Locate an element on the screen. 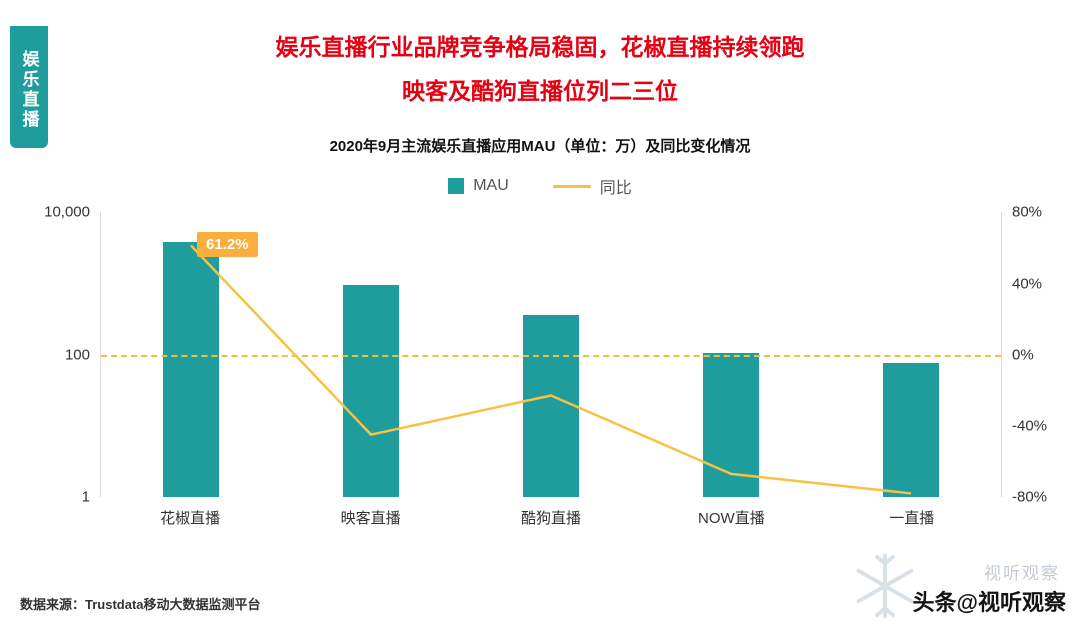 The width and height of the screenshot is (1080, 627). legend-label-yoy: 同比 is located at coordinates (615, 189).